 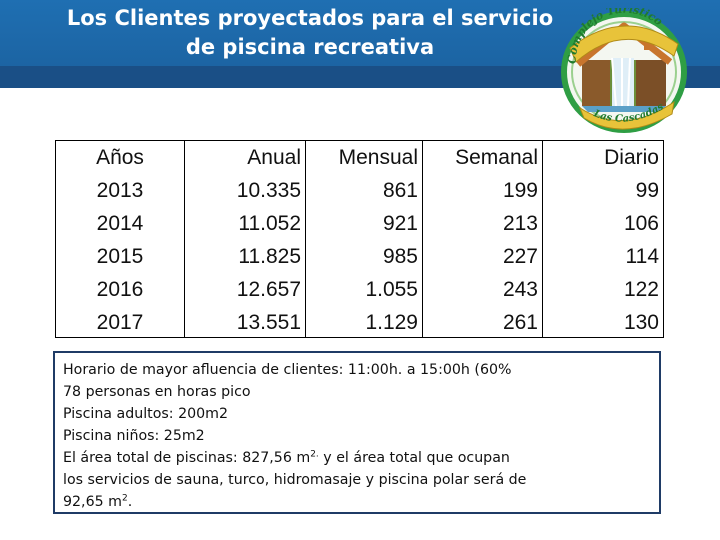 What do you see at coordinates (157, 392) in the screenshot?
I see `notes-line: 78 personas en horas pico` at bounding box center [157, 392].